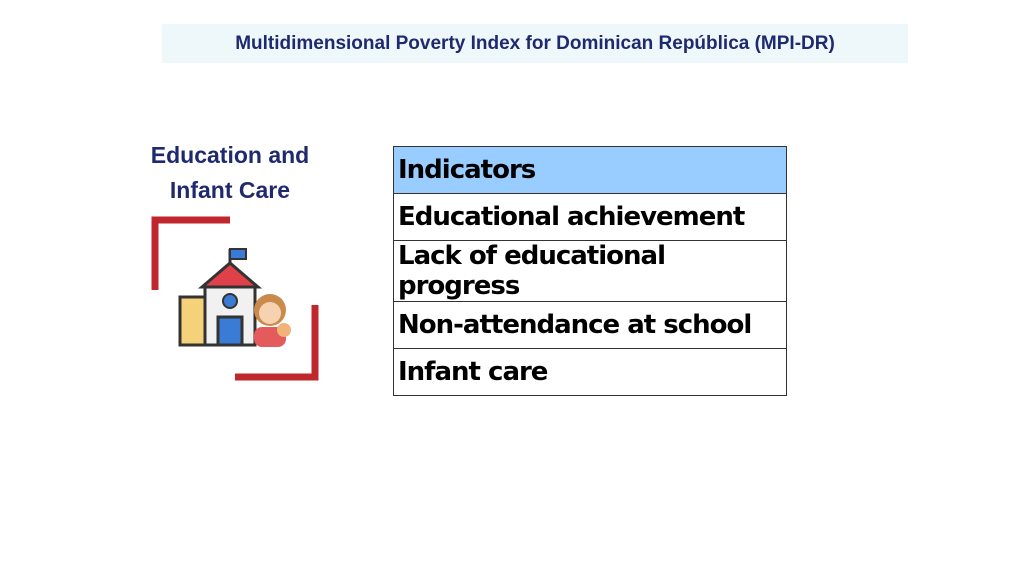  I want to click on table-row: Non-attendance at school, so click(590, 325).